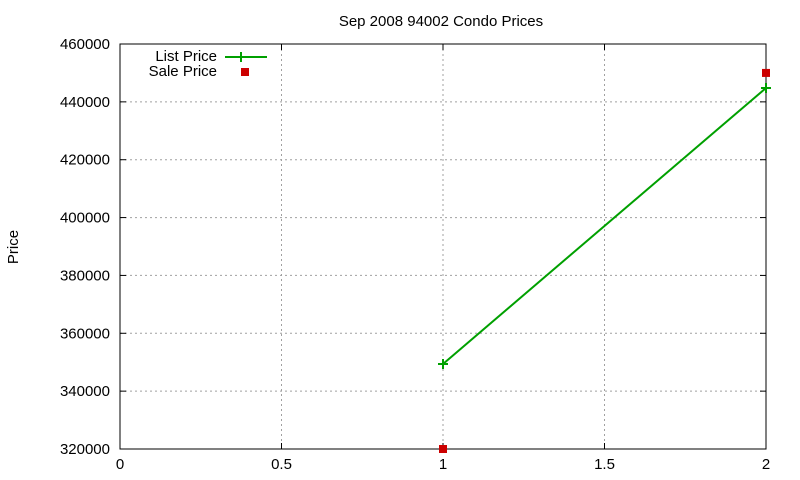 This screenshot has width=800, height=480. I want to click on legend-label-sale: Sale Price, so click(183, 71).